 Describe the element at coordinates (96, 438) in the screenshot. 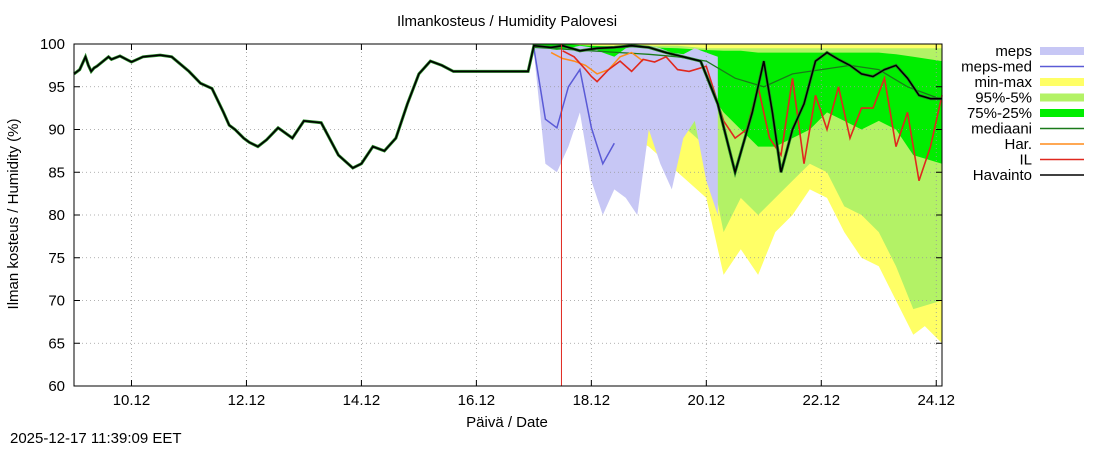

I see `timestamp: 2025-12-17 11:39:09 EET` at that location.